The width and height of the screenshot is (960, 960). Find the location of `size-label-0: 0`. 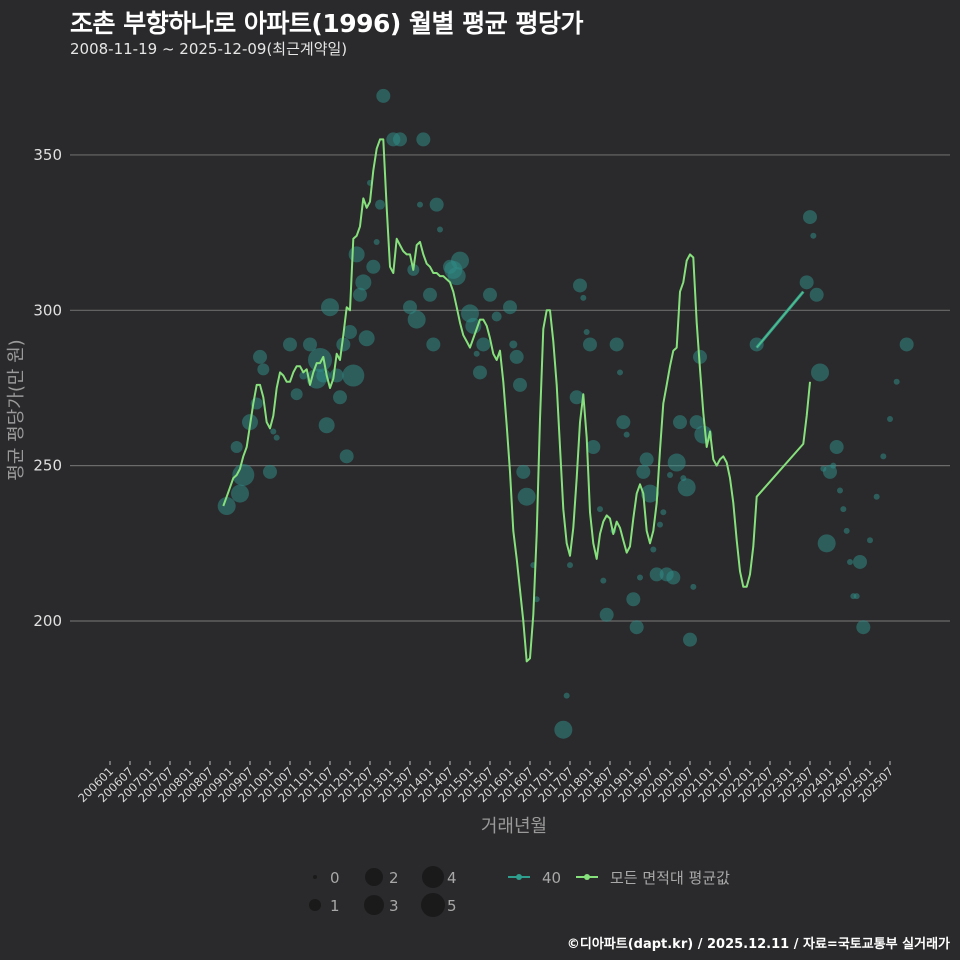

size-label-0: 0 is located at coordinates (335, 878).